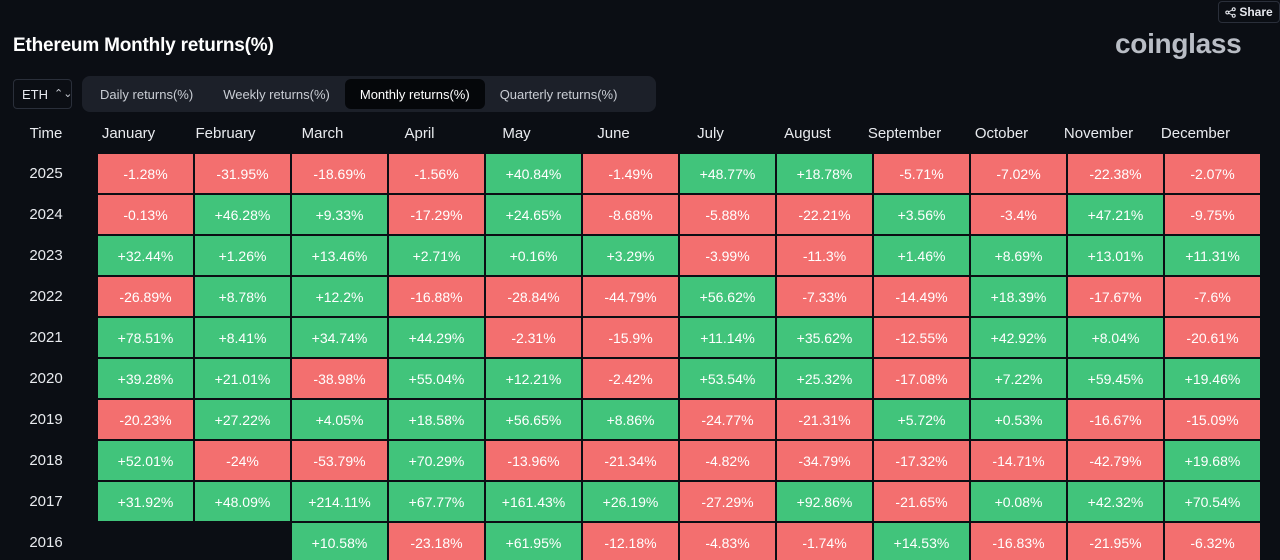  I want to click on return-cell-2017-january: +31.92%, so click(145, 501).